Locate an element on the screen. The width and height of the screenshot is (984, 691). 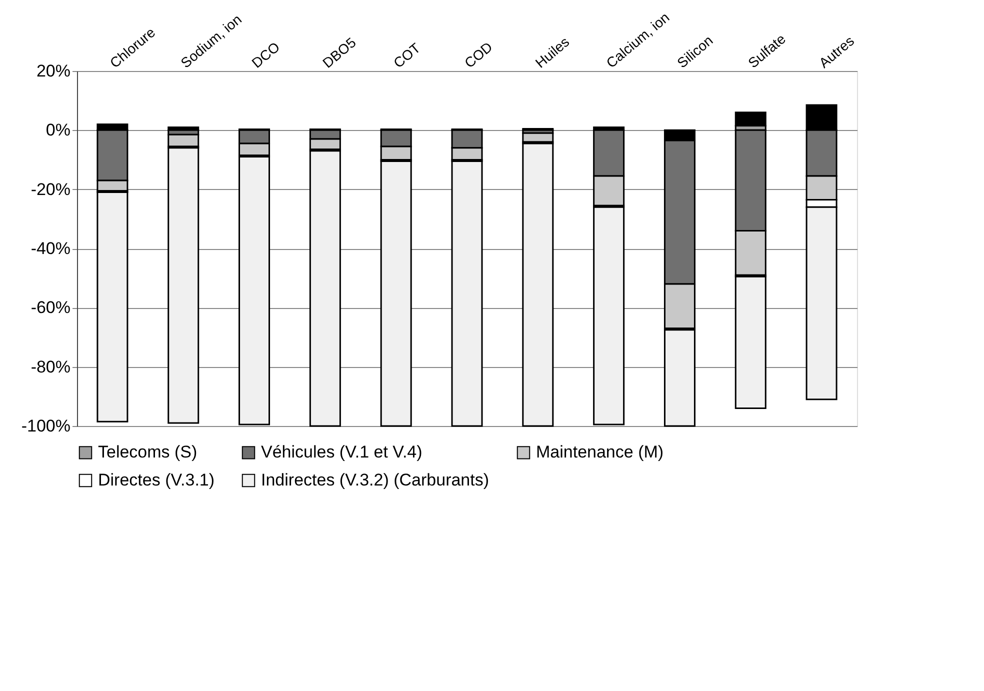
legend-label: Maintenance (M) is located at coordinates (600, 452).